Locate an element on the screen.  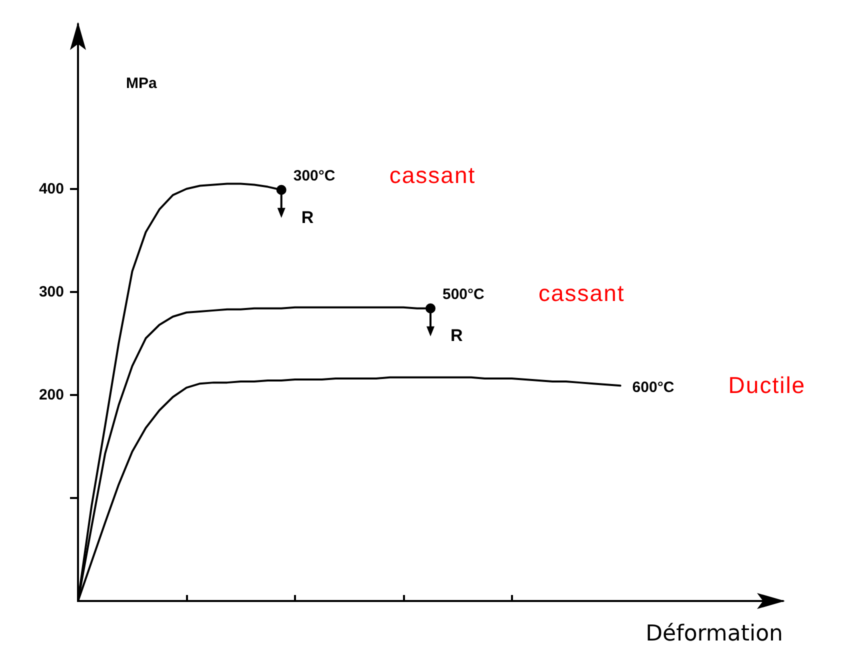
series-label: 500°C is located at coordinates (463, 294).